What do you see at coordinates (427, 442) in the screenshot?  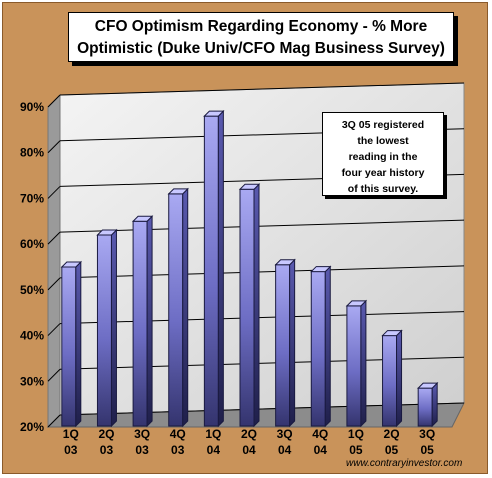 I see `x-tick-label: 3Q 05` at bounding box center [427, 442].